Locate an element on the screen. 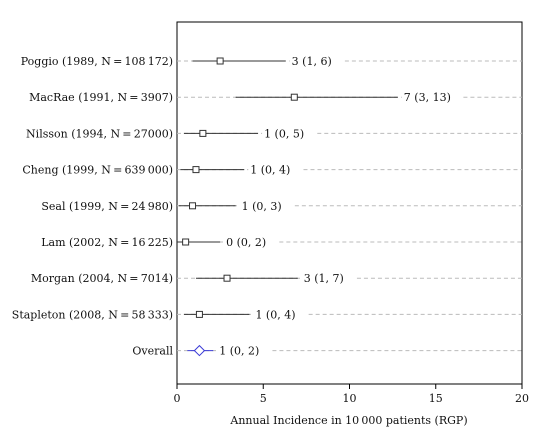  study-label: Nilsson (1994, N = 27000) is located at coordinates (99, 133).